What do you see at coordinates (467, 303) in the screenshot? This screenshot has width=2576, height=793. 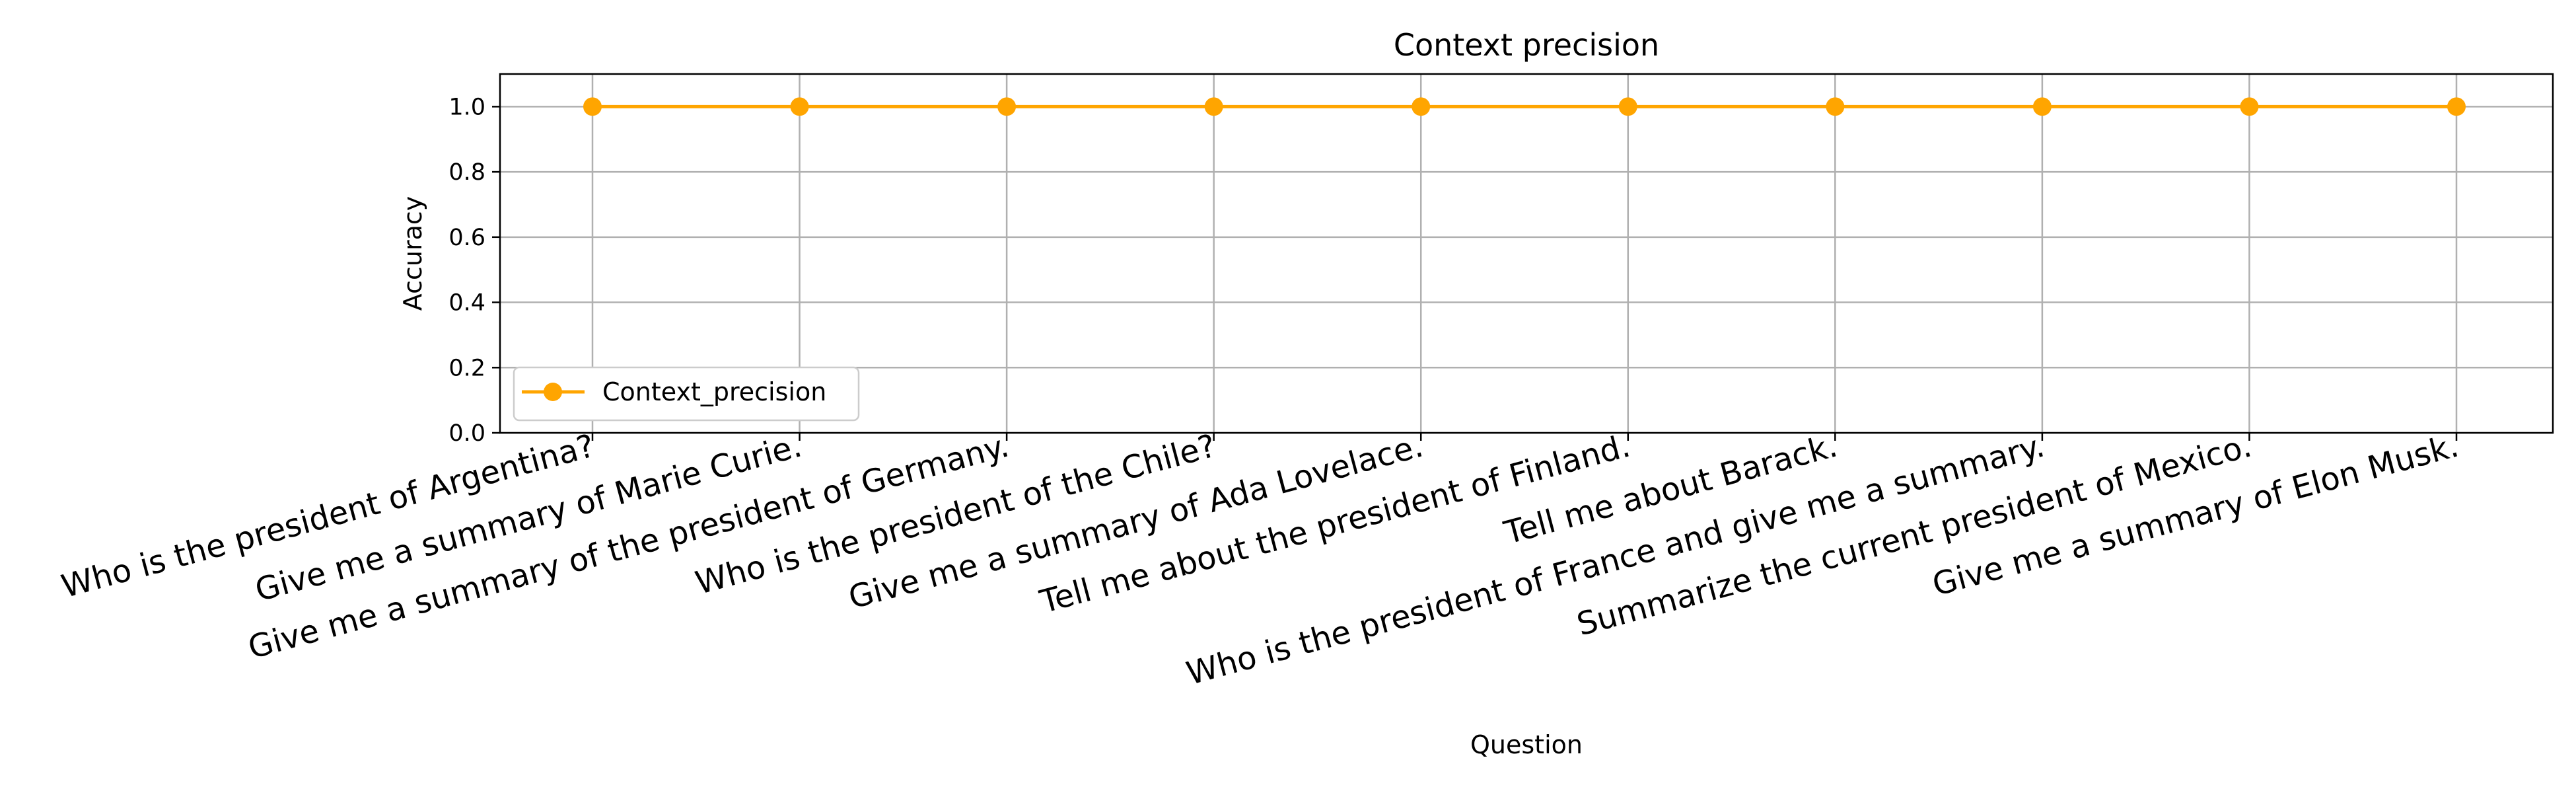 I see `y-tick-label: 0.4` at bounding box center [467, 303].